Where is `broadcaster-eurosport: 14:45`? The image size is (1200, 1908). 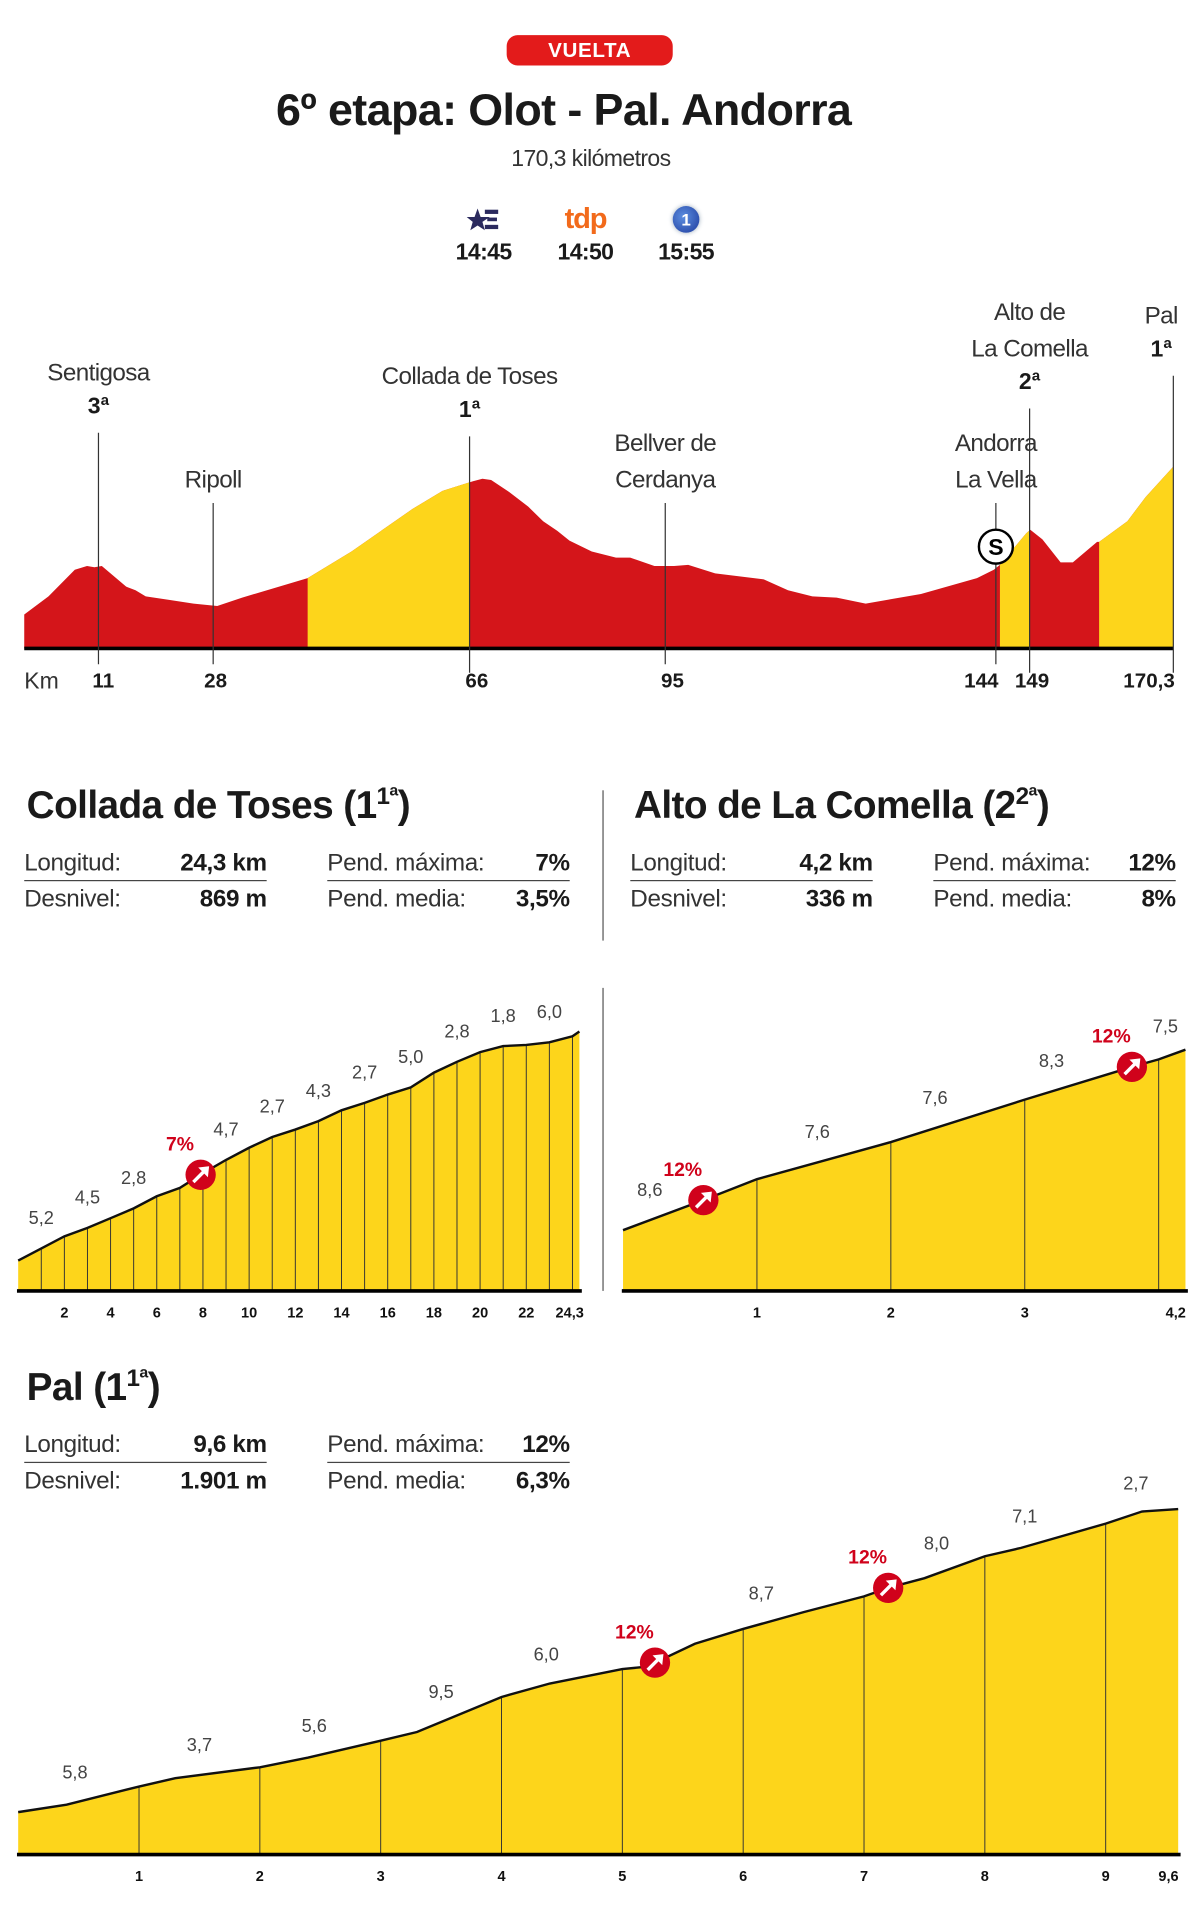
broadcaster-eurosport: 14:45 is located at coordinates (483, 235).